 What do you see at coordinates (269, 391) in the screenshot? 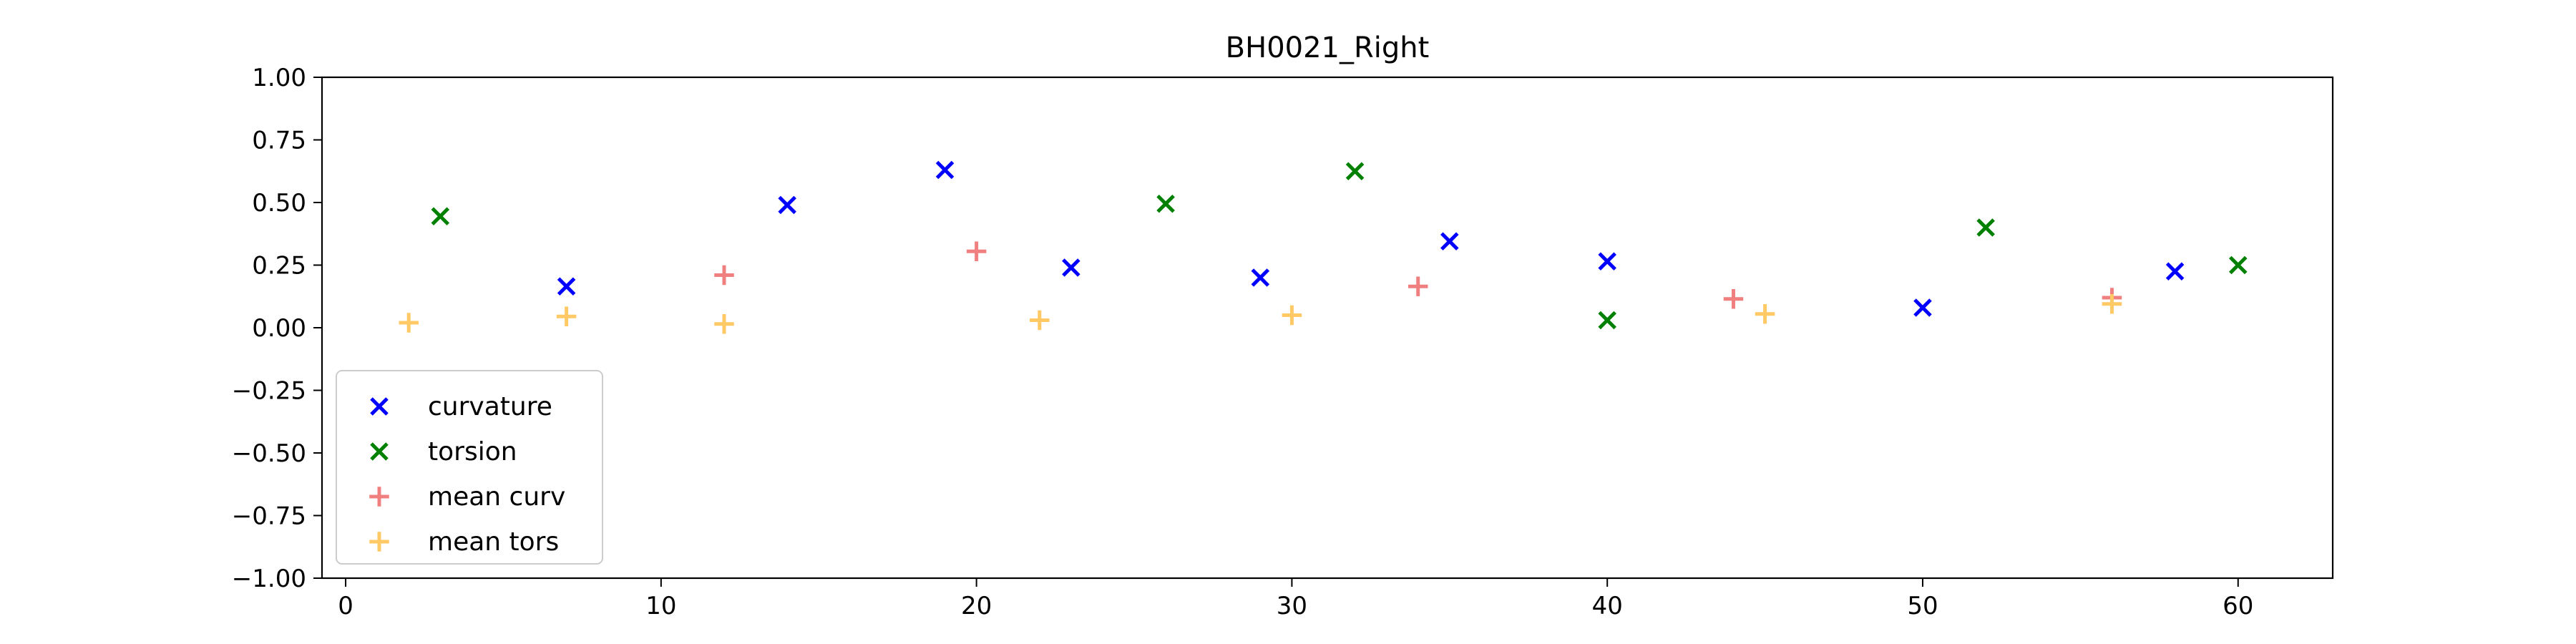
I see `y-tick-label: −0.25` at bounding box center [269, 391].